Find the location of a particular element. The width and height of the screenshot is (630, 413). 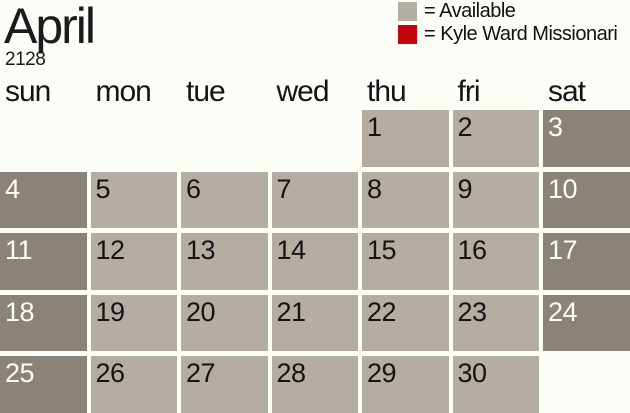

weekday-header-mon: mon is located at coordinates (123, 91).